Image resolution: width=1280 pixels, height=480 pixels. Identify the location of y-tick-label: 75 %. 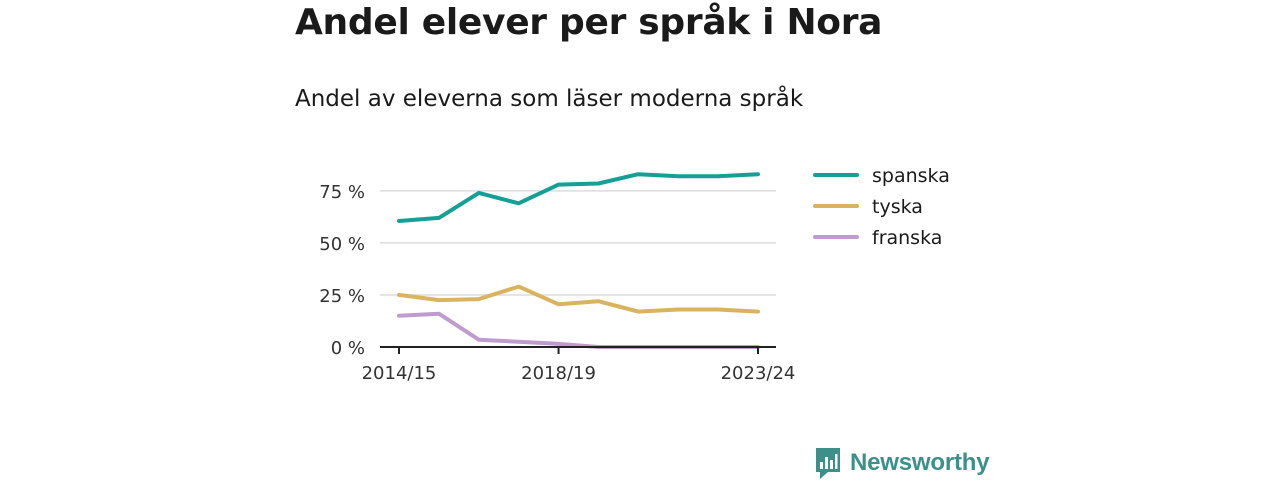
(342, 192).